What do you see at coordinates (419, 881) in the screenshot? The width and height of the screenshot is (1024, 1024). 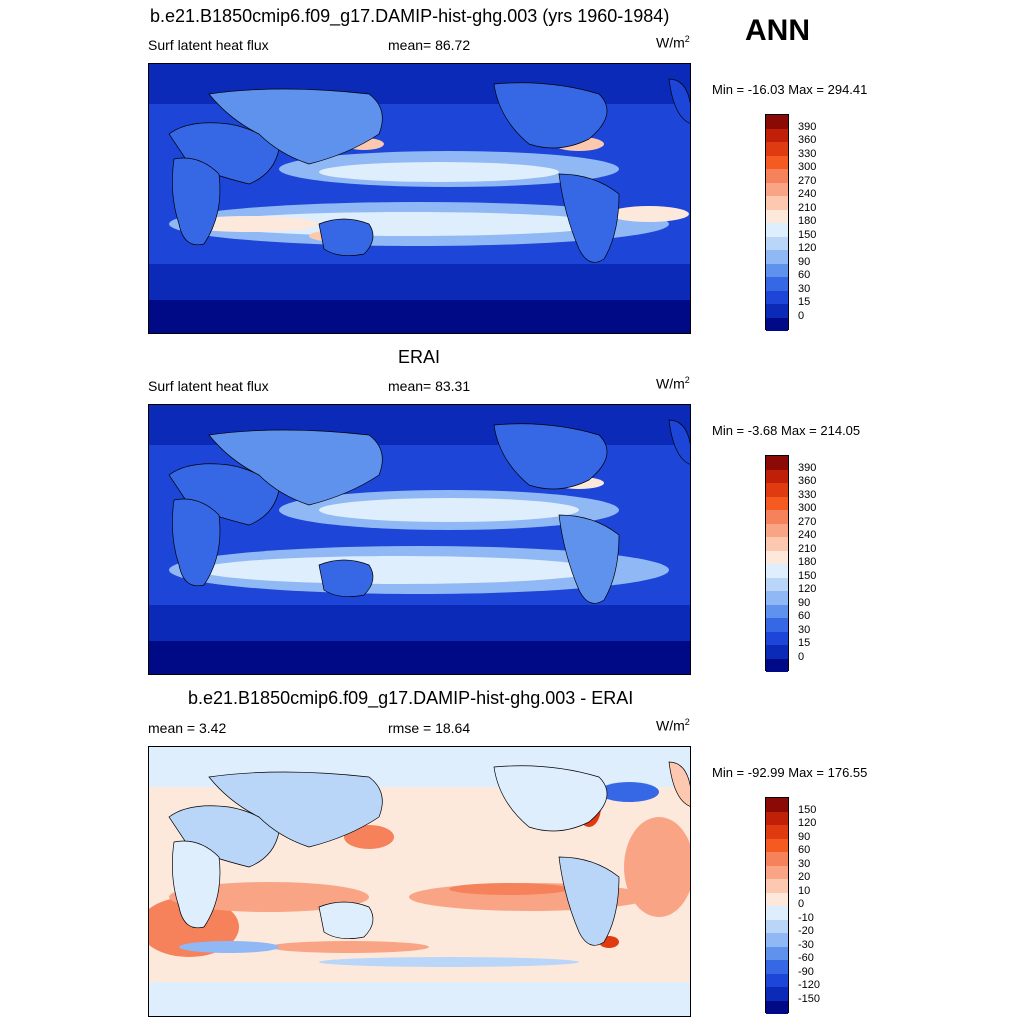 I see `panel-3-map` at bounding box center [419, 881].